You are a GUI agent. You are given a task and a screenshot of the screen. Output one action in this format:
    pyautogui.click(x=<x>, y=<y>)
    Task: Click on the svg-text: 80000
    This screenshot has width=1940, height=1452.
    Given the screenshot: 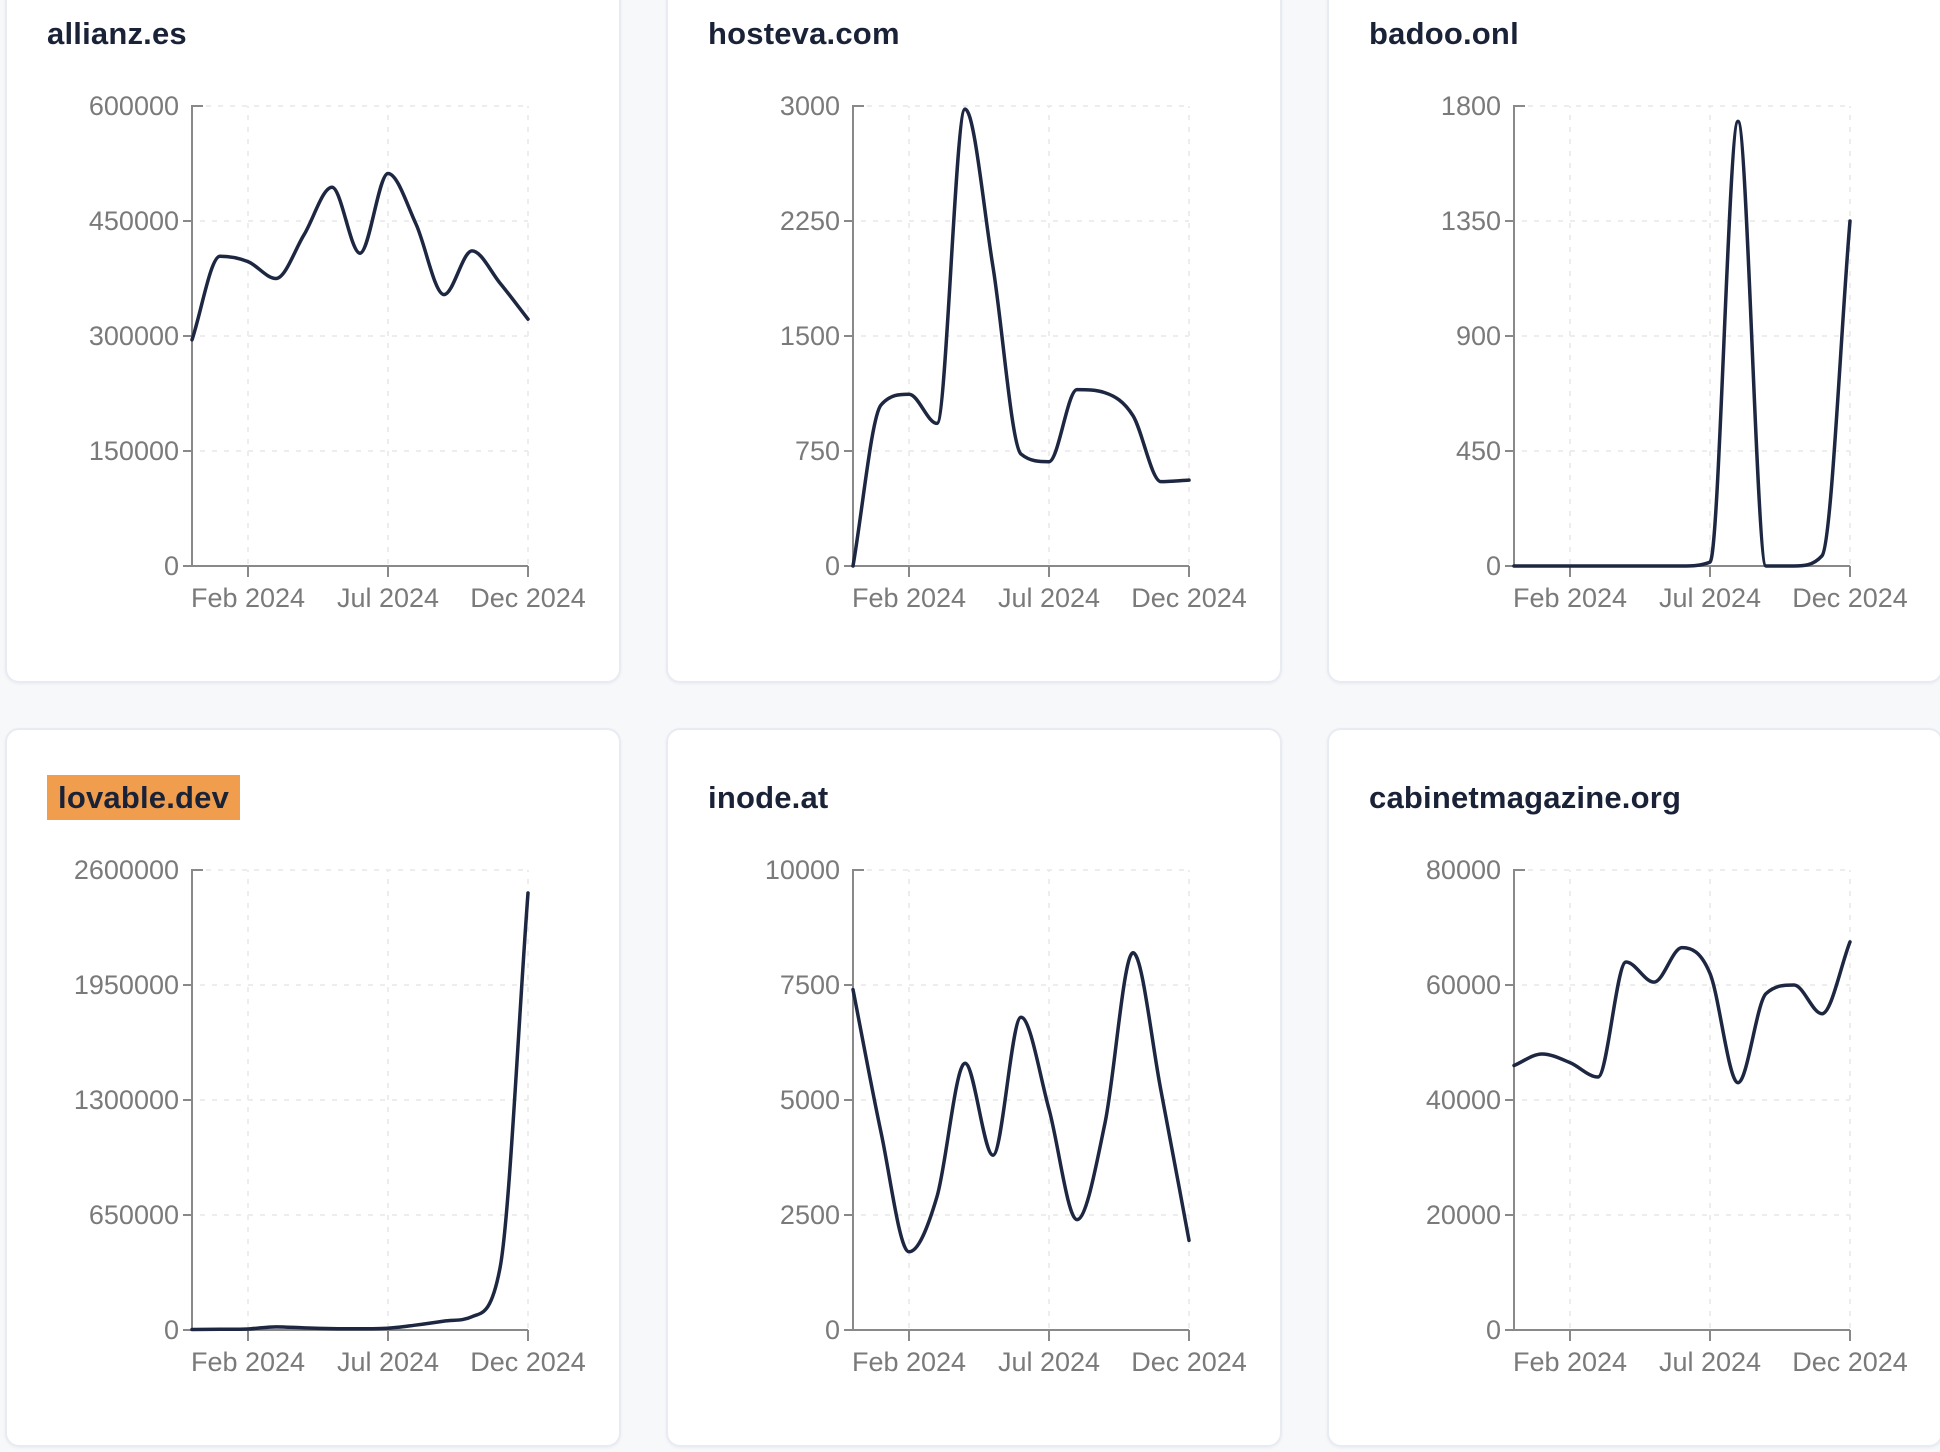 What is the action you would take?
    pyautogui.click(x=1463, y=870)
    